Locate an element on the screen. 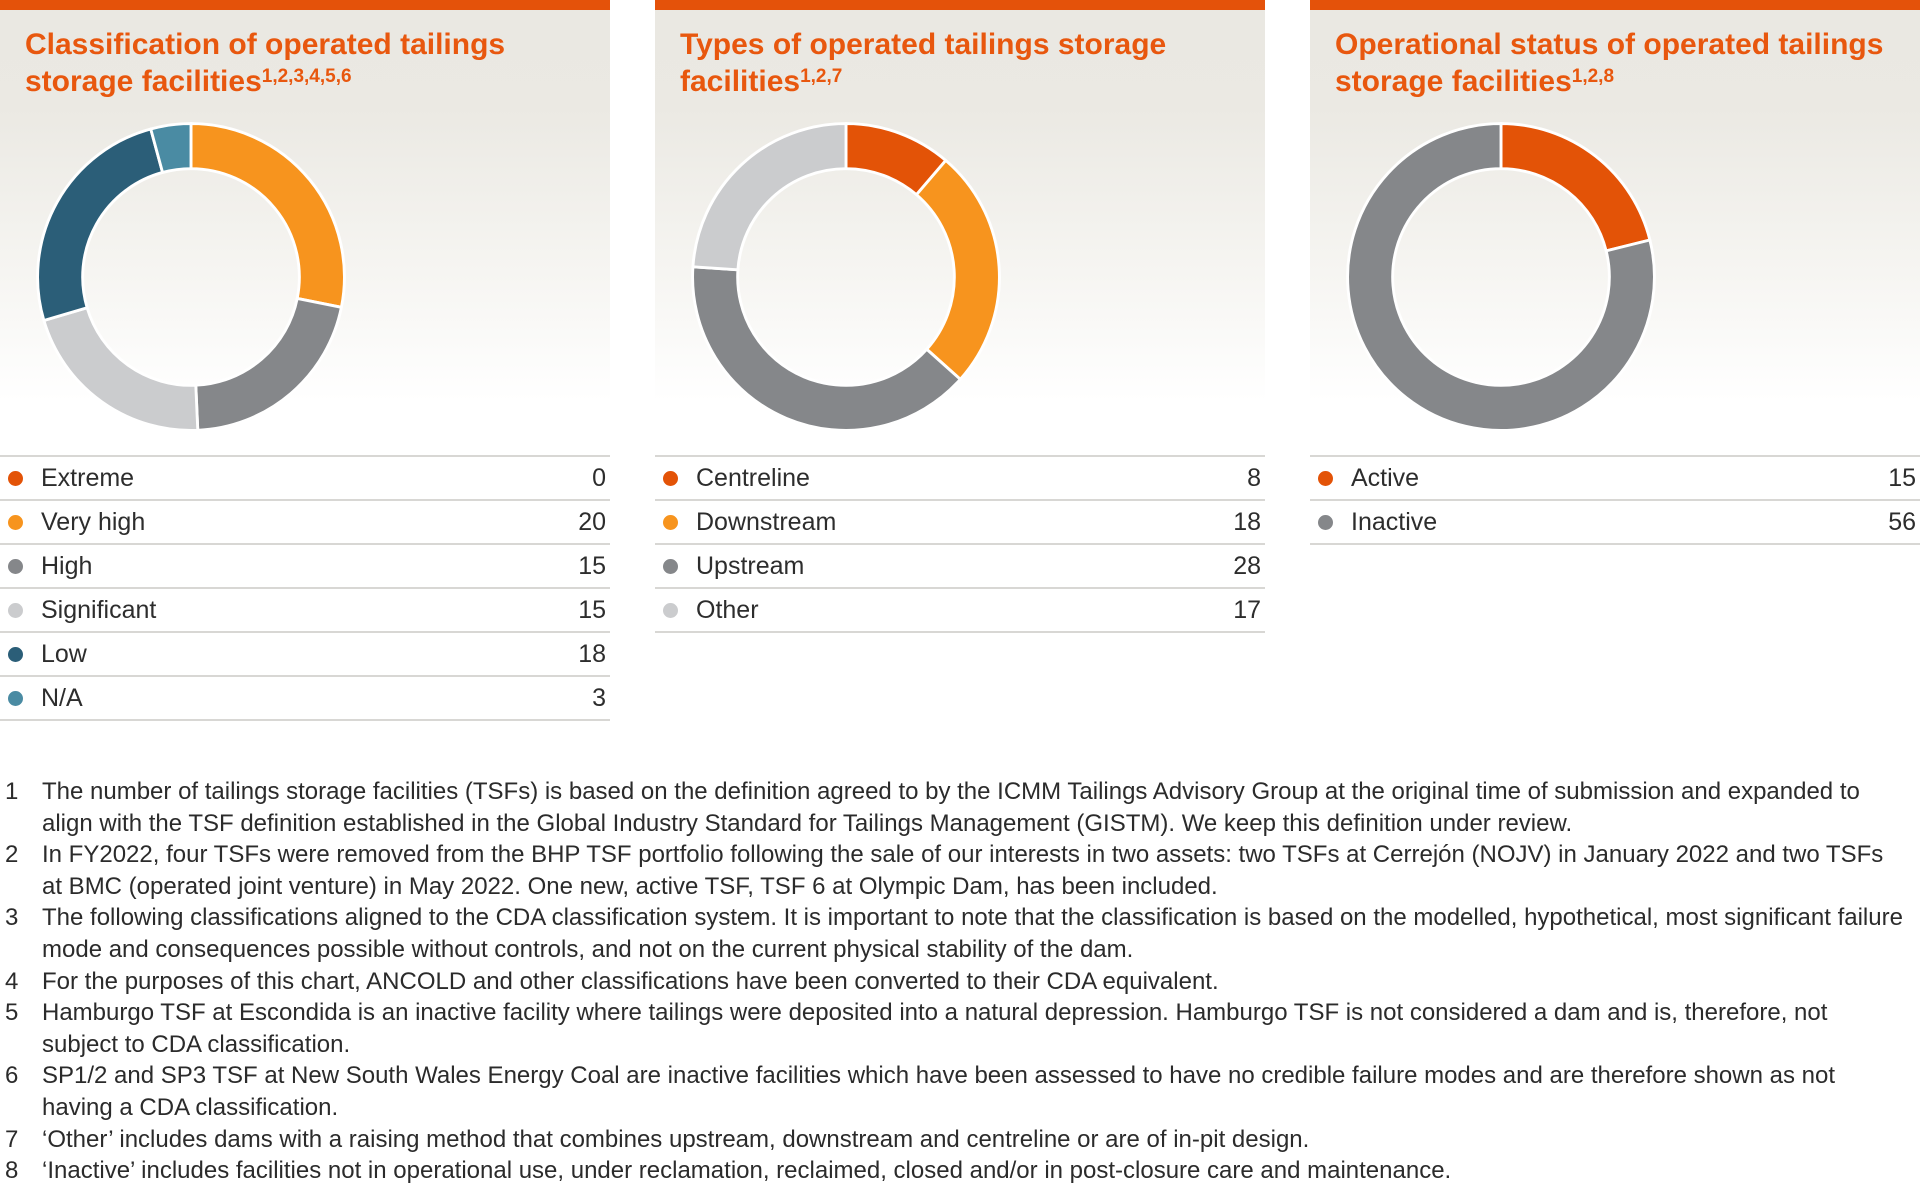  legend-row-n-a: N/A 3 is located at coordinates (305, 698).